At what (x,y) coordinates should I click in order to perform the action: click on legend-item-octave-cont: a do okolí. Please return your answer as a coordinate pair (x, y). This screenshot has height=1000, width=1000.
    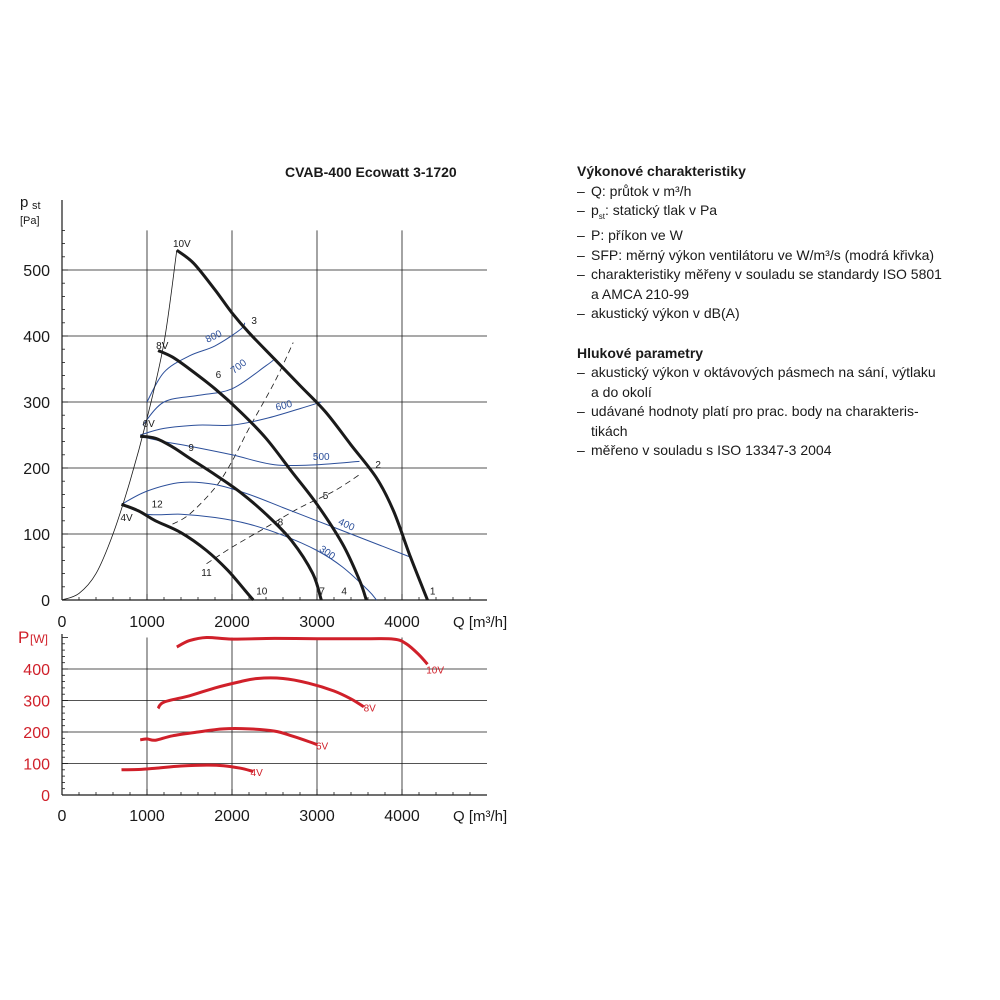
    Looking at the image, I should click on (621, 391).